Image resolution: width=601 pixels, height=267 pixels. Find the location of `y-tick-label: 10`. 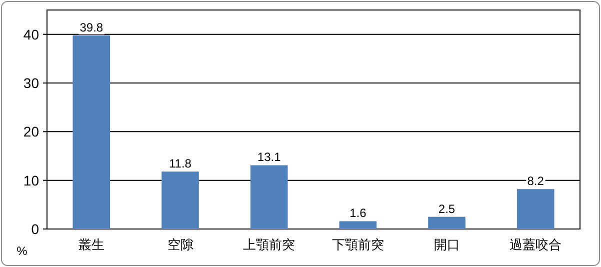

y-tick-label: 10 is located at coordinates (31, 180).